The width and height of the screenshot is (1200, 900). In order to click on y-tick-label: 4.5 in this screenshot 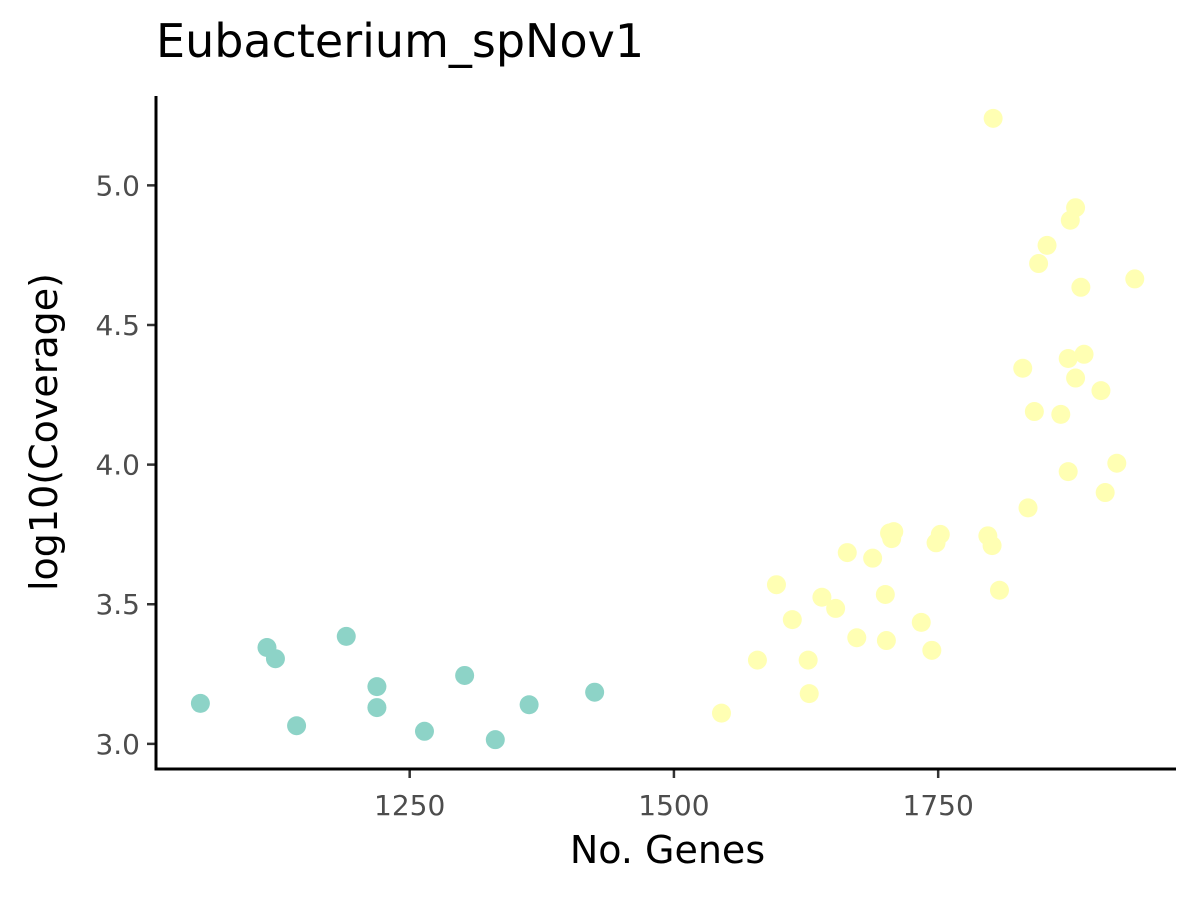, I will do `click(117, 325)`.